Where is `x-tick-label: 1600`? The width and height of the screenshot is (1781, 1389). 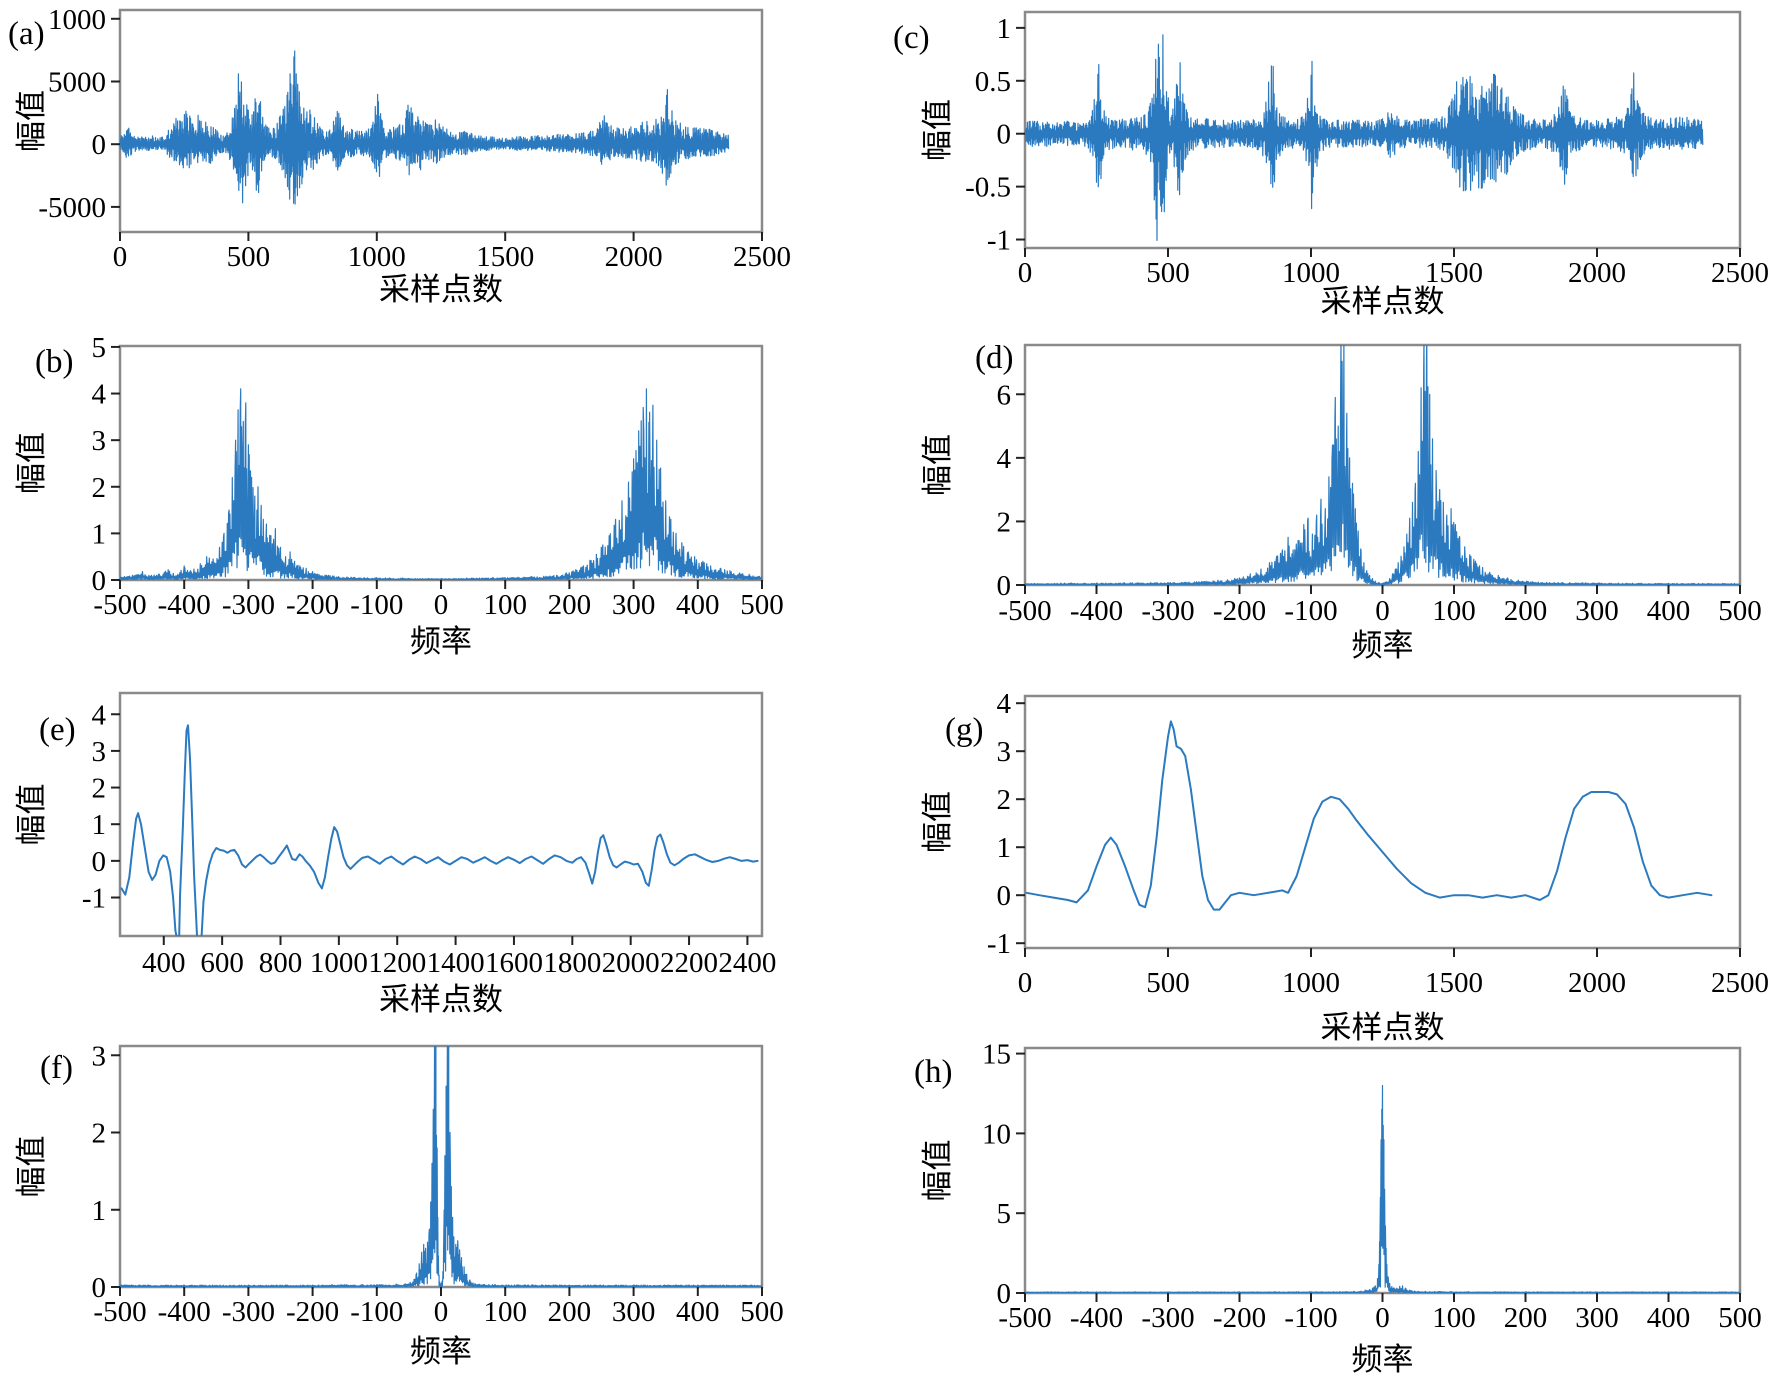
x-tick-label: 1600 is located at coordinates (514, 963).